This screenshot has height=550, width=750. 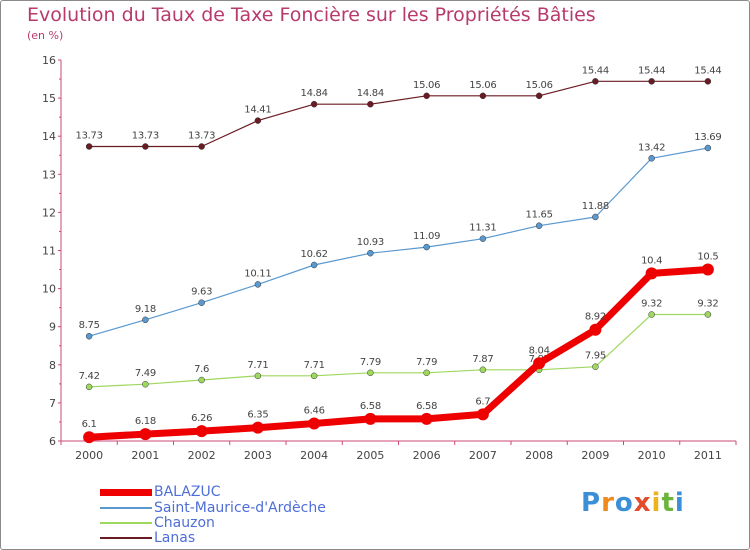 I want to click on logo-letter: t, so click(x=668, y=503).